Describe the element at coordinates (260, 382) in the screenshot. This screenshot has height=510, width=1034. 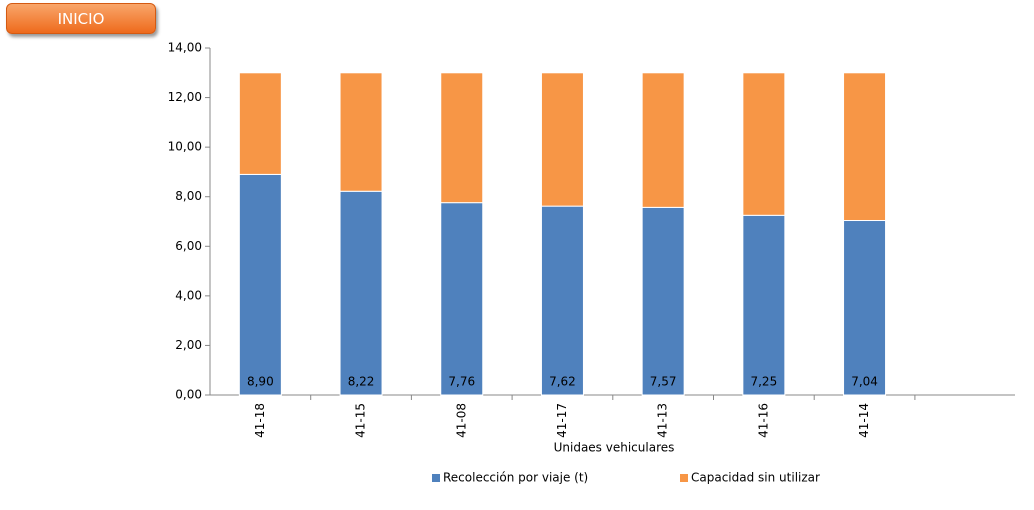
I see `value-label: 8,90` at that location.